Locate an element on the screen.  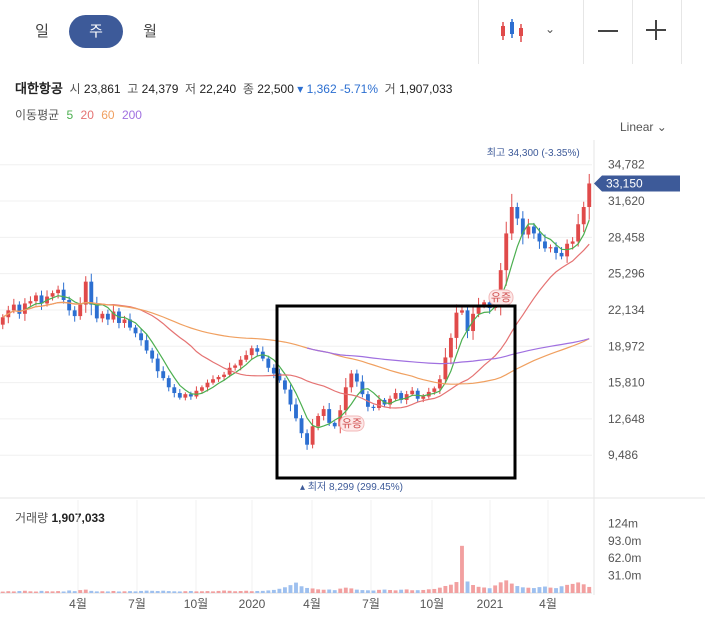
ma-200: 200 is located at coordinates (131, 115).